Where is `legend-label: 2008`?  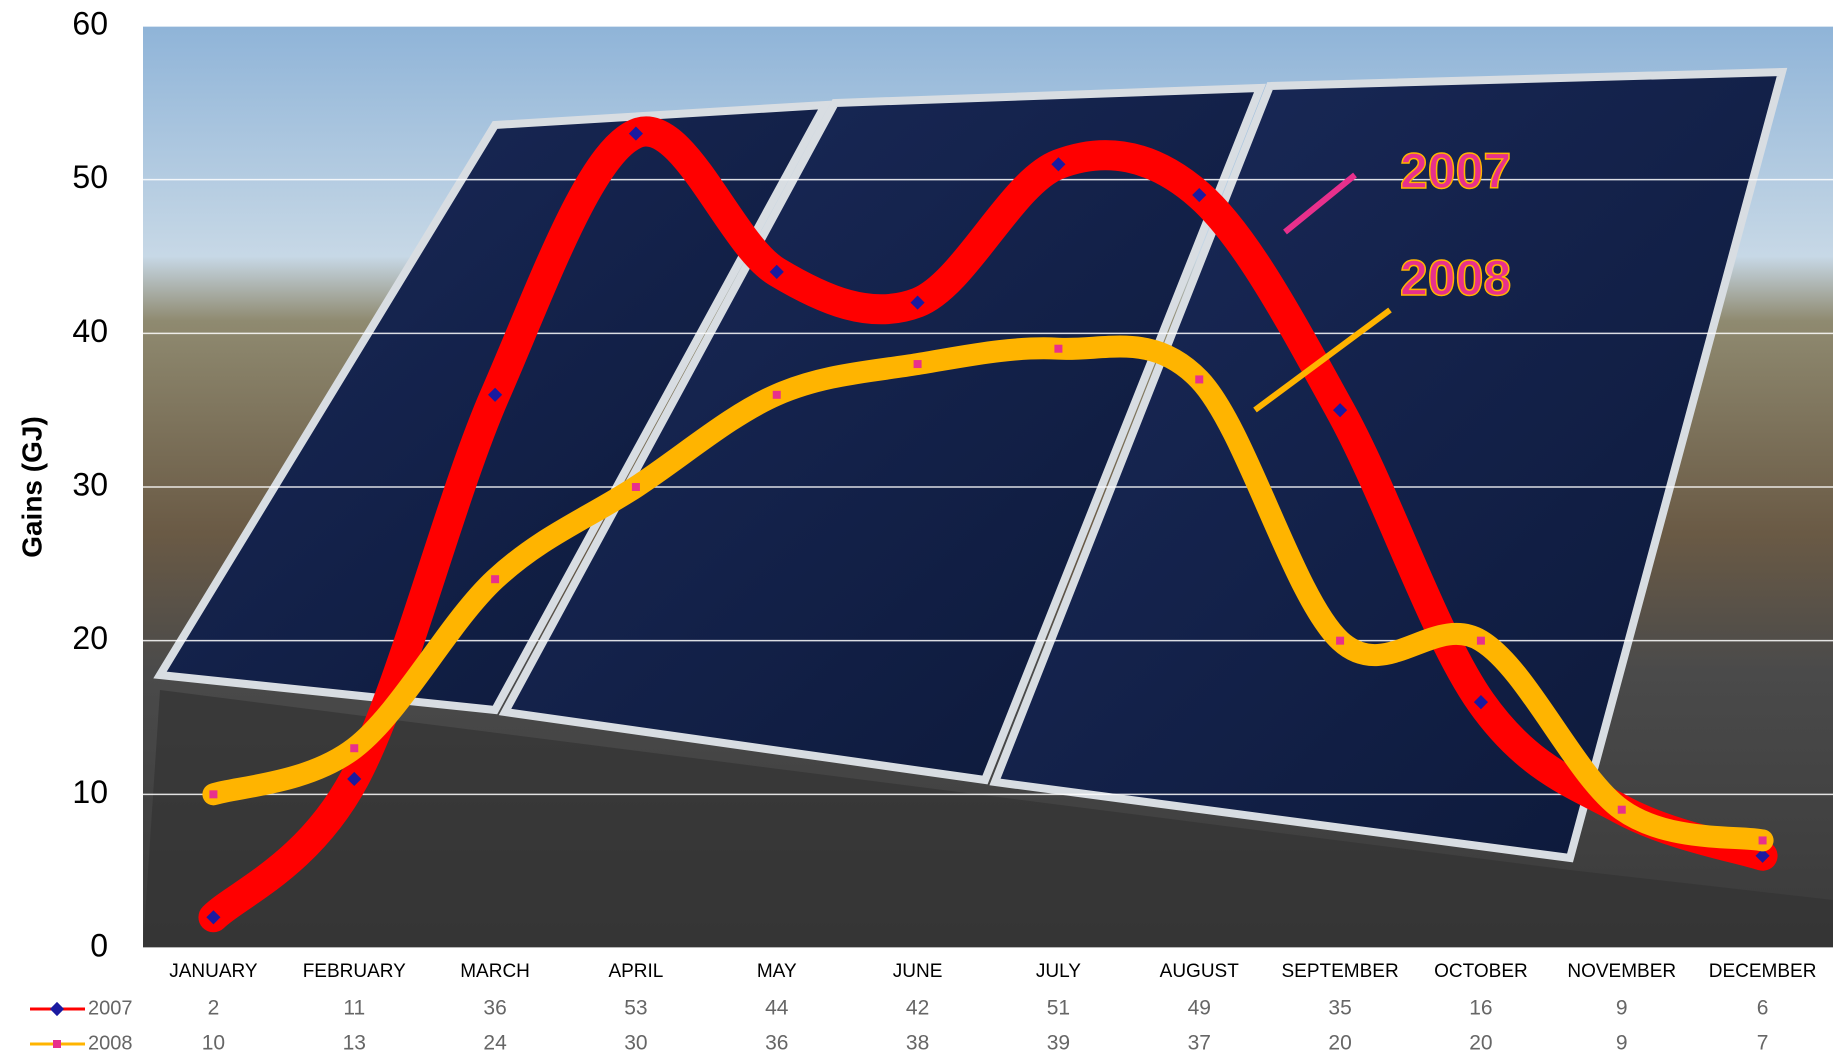 legend-label: 2008 is located at coordinates (110, 1043).